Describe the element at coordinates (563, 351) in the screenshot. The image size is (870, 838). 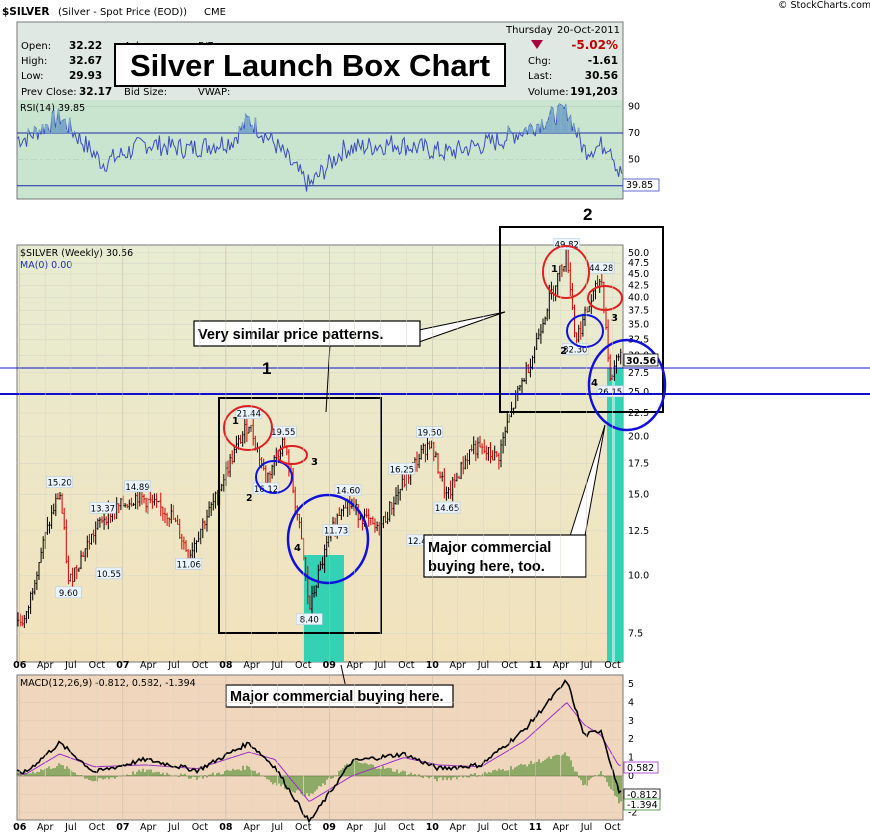
I see `pattern-2-label-2: 2` at that location.